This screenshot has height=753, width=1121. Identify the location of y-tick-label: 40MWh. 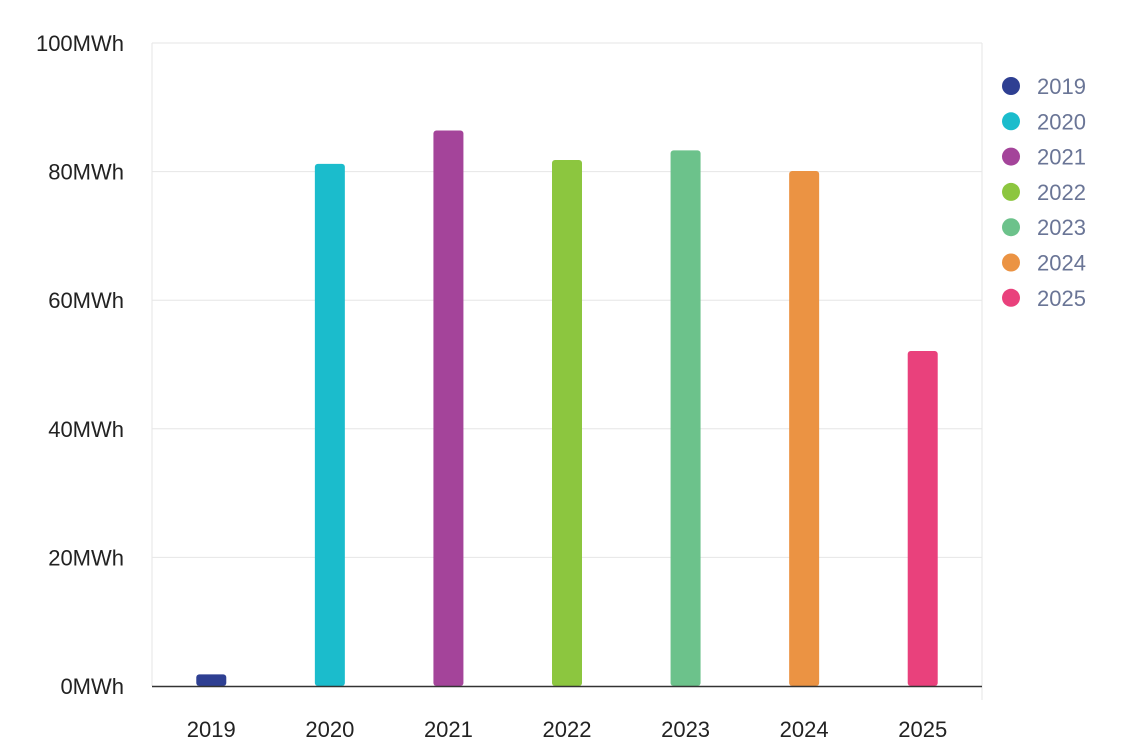
(86, 429).